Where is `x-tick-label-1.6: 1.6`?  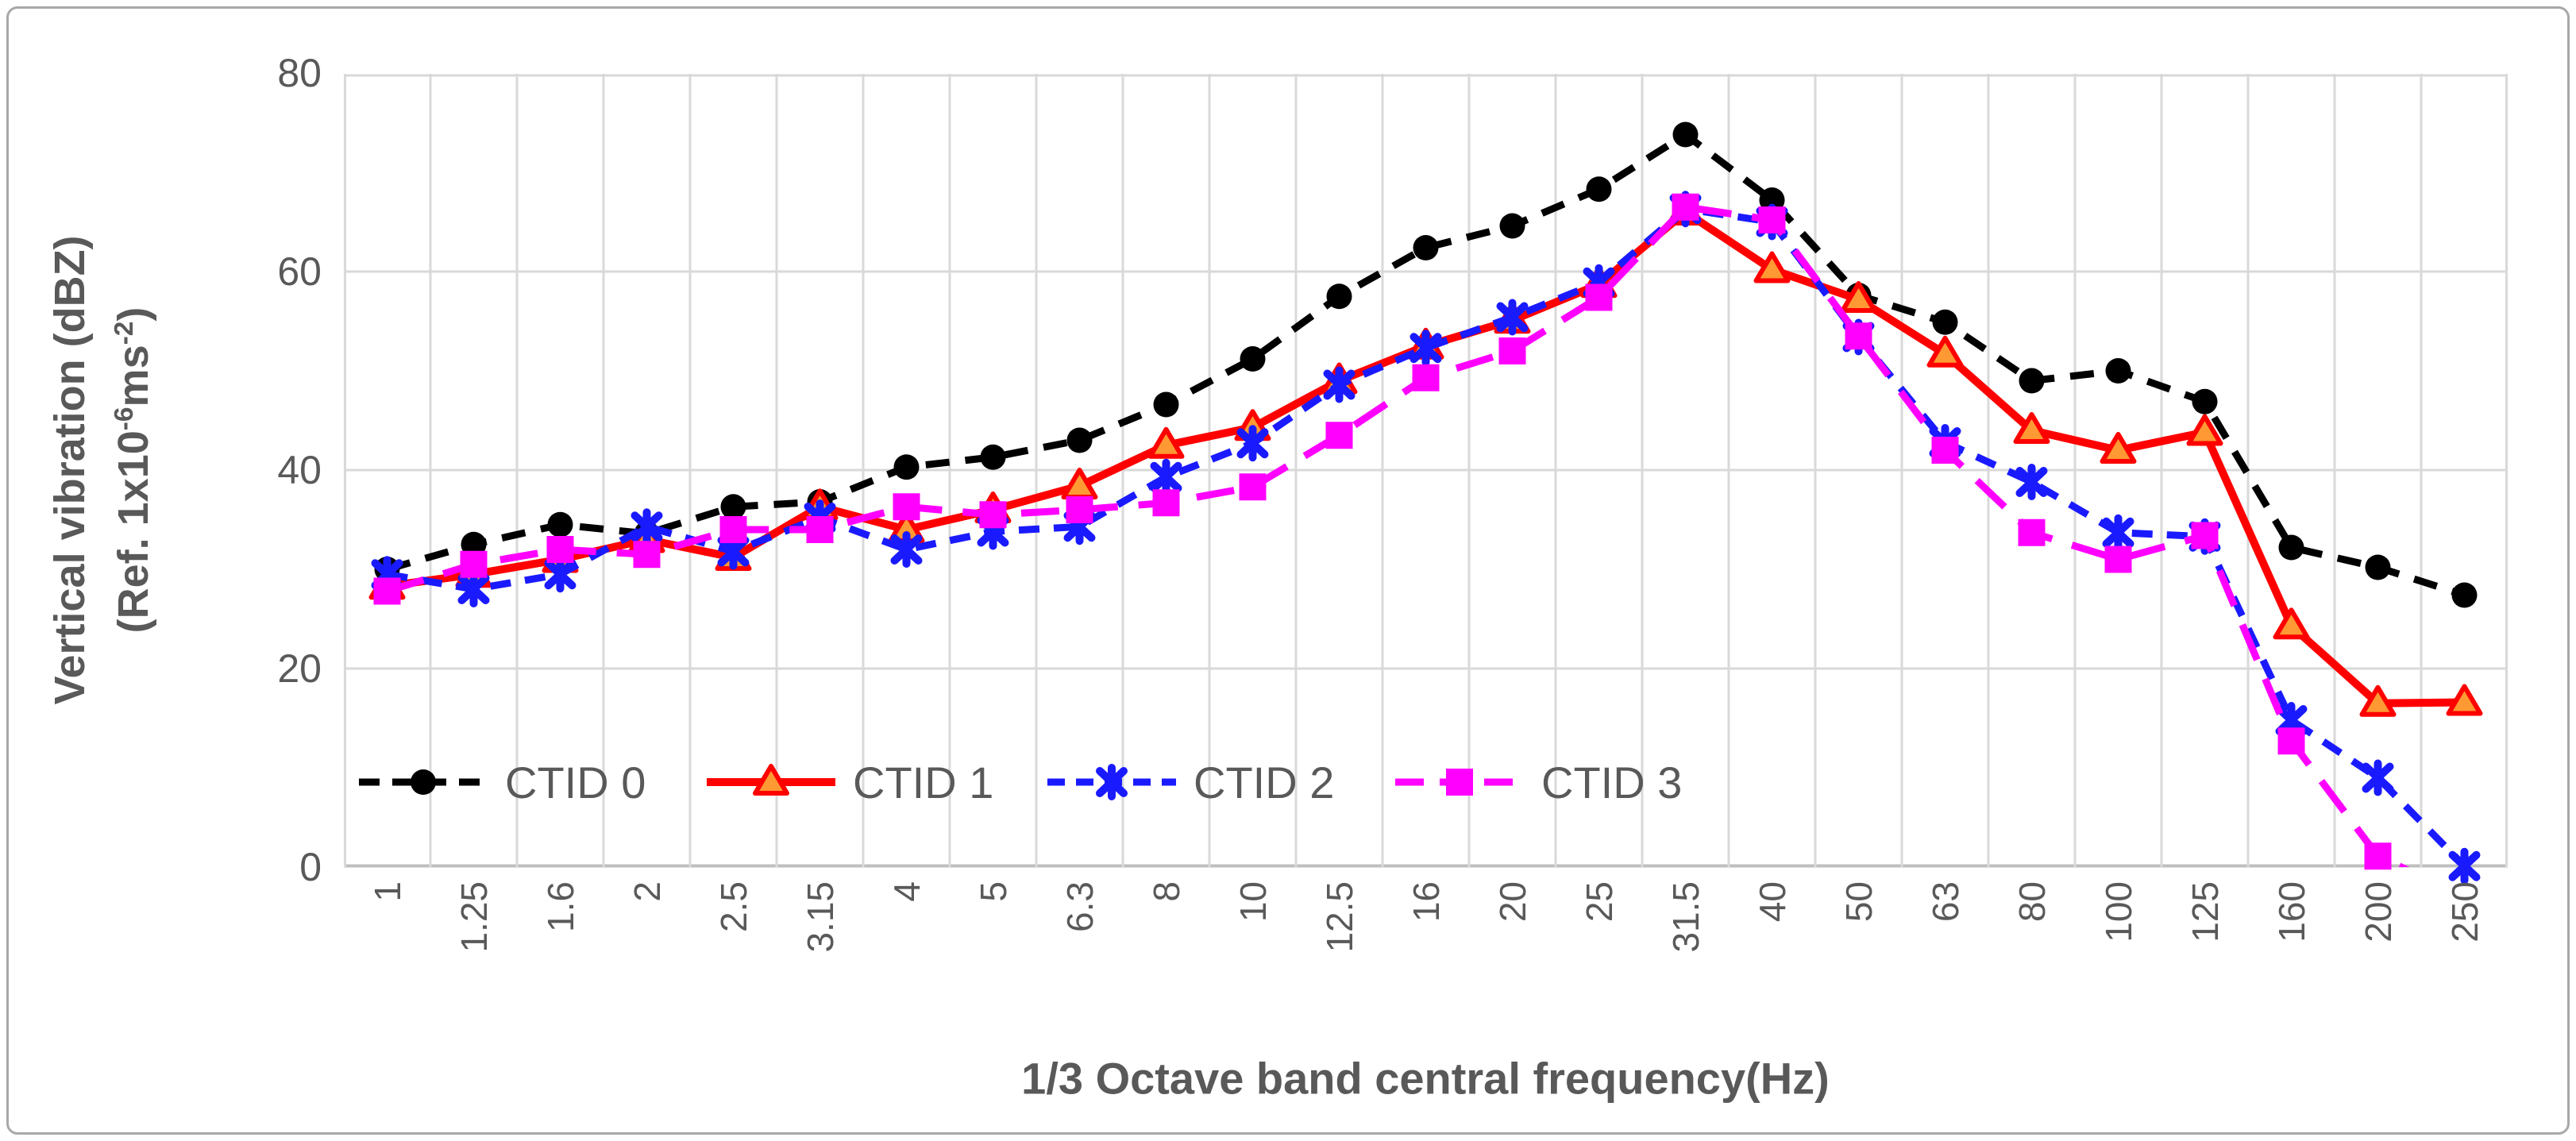
x-tick-label-1.6: 1.6 is located at coordinates (560, 907).